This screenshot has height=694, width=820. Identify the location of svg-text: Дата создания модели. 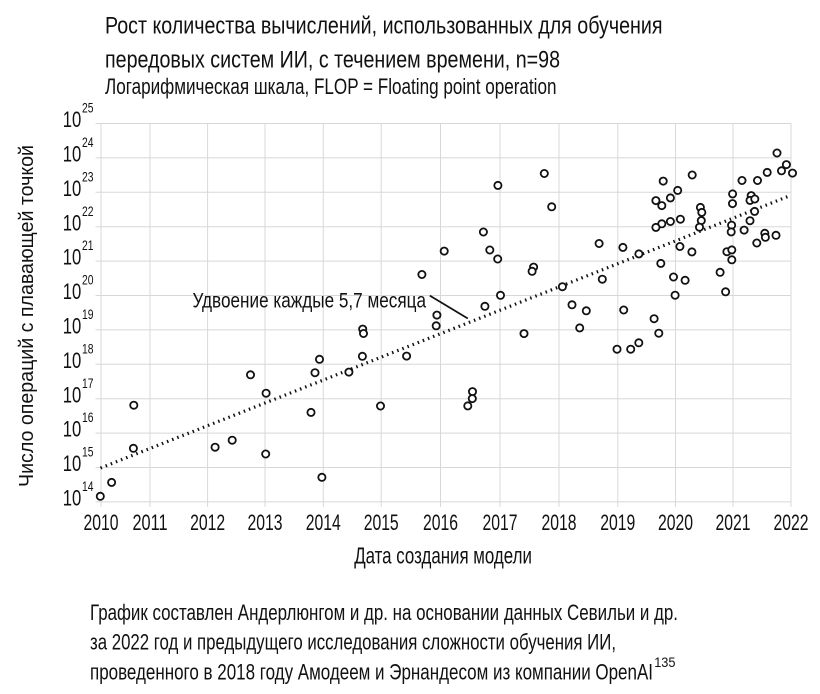
(443, 556).